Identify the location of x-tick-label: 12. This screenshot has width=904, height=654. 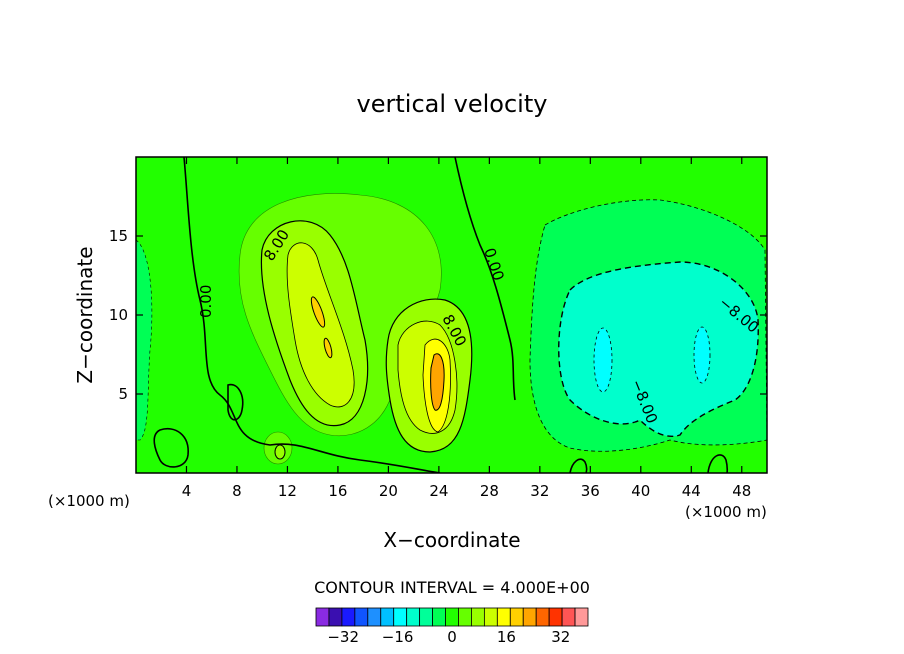
(287, 491).